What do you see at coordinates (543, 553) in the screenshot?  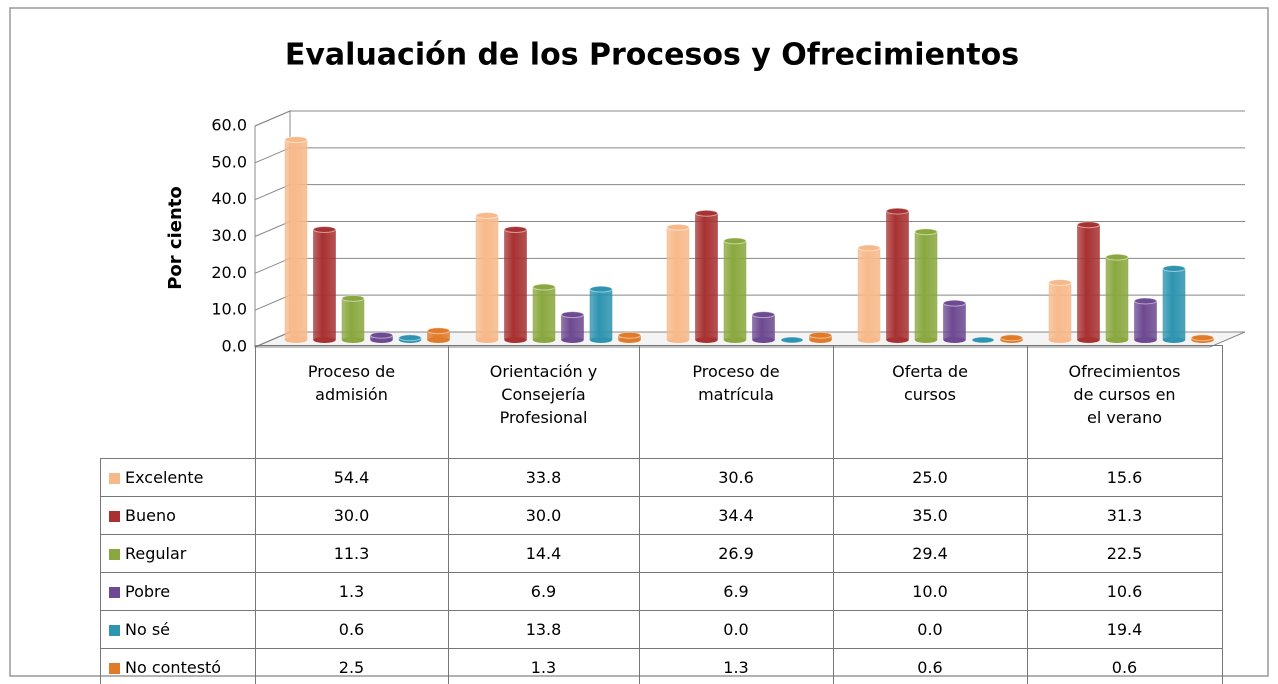 I see `data-label: 14.4` at bounding box center [543, 553].